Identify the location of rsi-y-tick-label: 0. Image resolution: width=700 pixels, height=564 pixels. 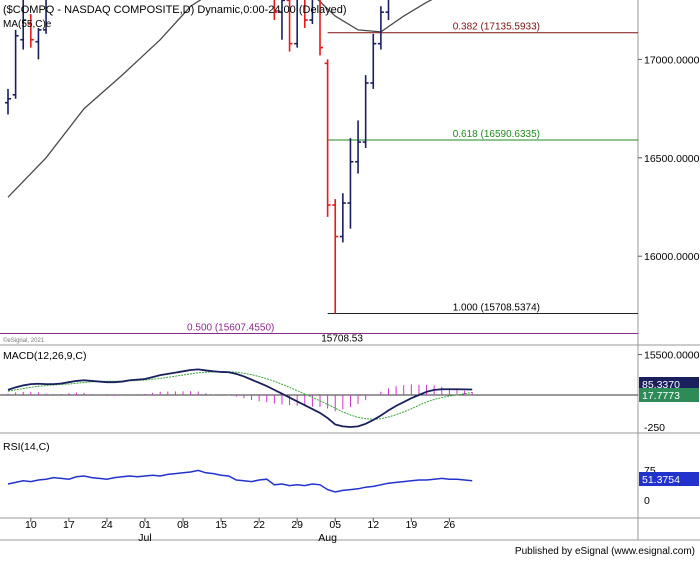
(647, 501).